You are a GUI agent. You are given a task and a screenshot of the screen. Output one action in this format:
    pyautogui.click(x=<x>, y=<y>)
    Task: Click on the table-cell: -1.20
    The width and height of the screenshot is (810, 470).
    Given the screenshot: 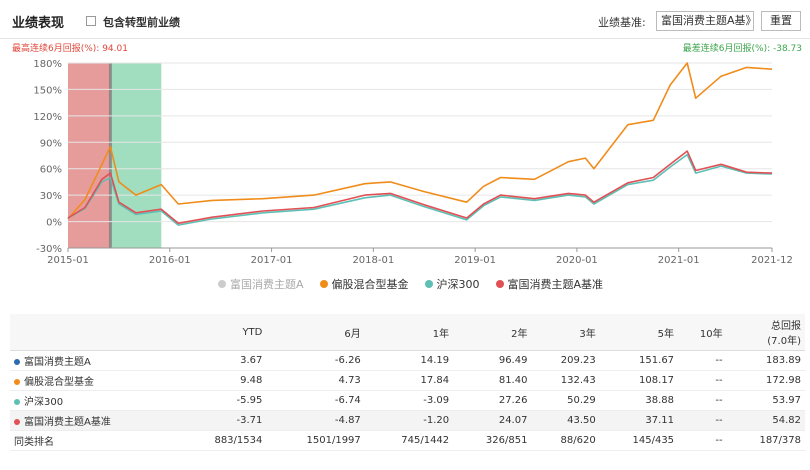 What is the action you would take?
    pyautogui.click(x=409, y=420)
    